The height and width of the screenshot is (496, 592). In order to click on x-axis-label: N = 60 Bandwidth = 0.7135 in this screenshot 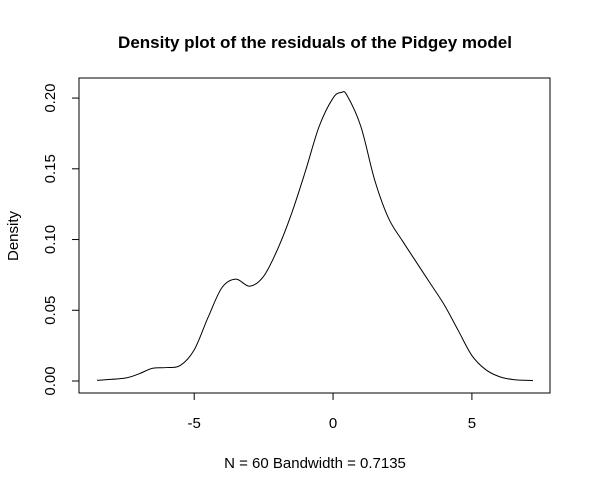, I will do `click(315, 463)`.